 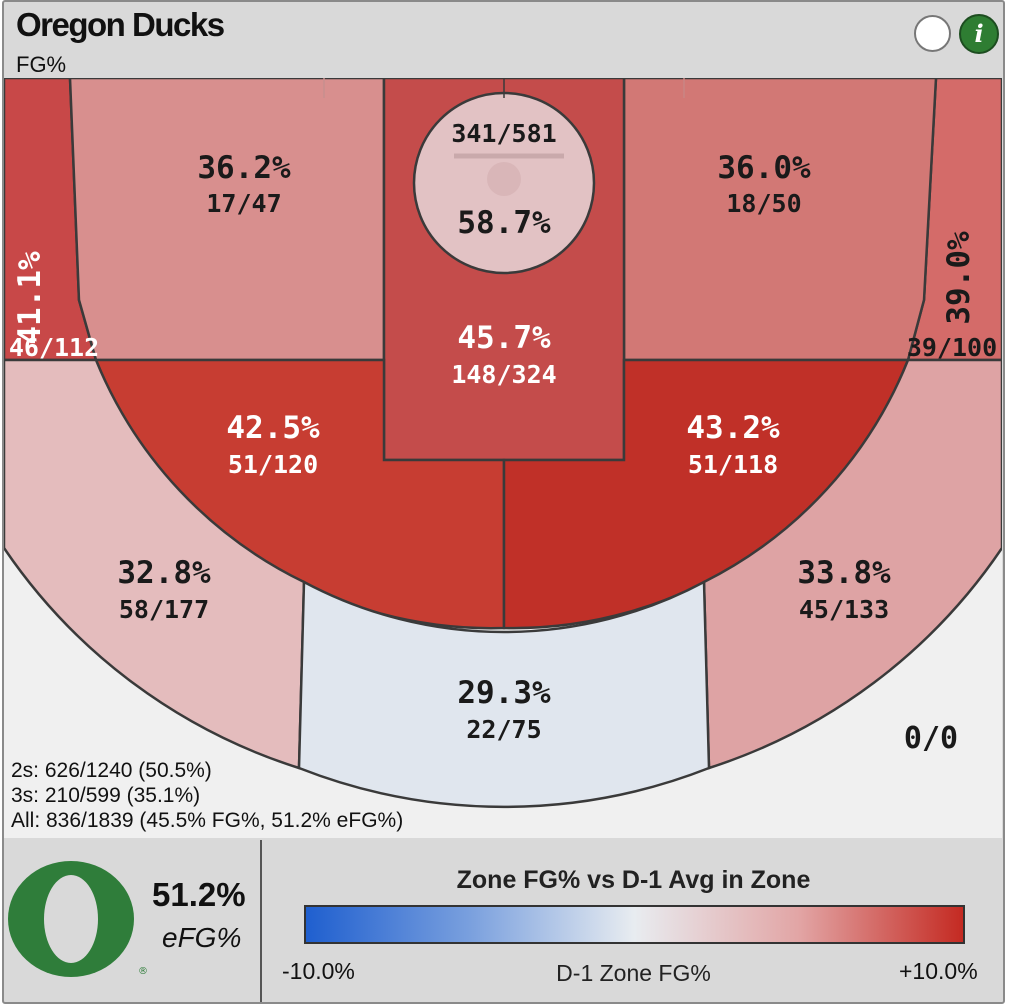 What do you see at coordinates (164, 609) in the screenshot?
I see `zone-fgm-label: 58/177` at bounding box center [164, 609].